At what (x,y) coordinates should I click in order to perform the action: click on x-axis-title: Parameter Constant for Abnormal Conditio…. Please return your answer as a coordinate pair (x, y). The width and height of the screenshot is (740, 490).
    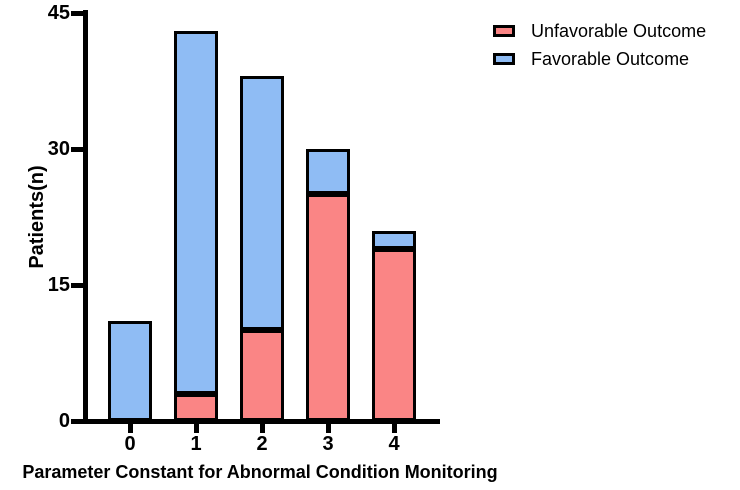
    Looking at the image, I should click on (260, 472).